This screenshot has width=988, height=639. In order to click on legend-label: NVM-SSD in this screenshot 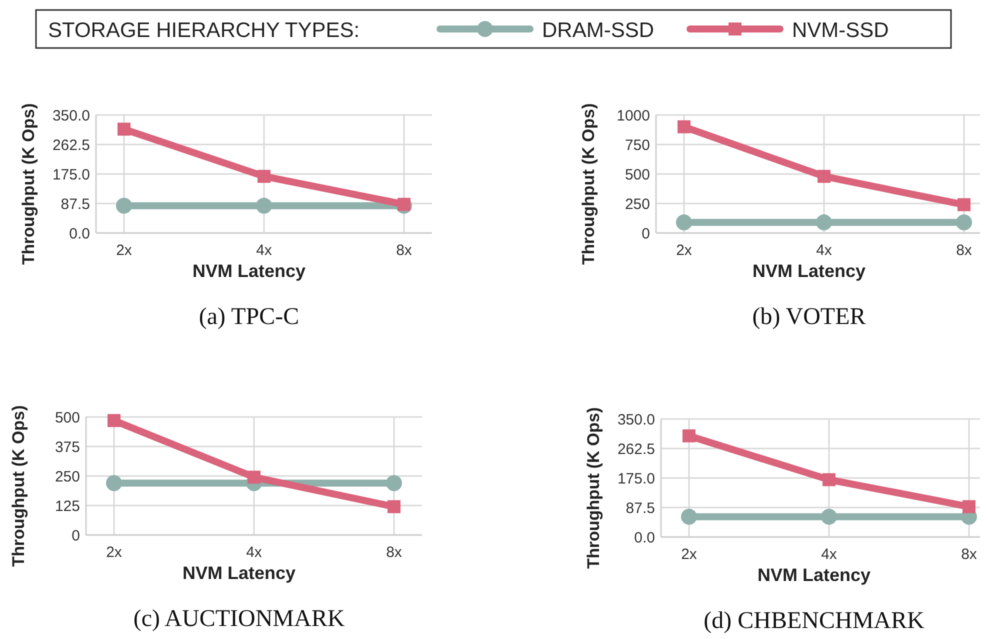, I will do `click(840, 30)`.